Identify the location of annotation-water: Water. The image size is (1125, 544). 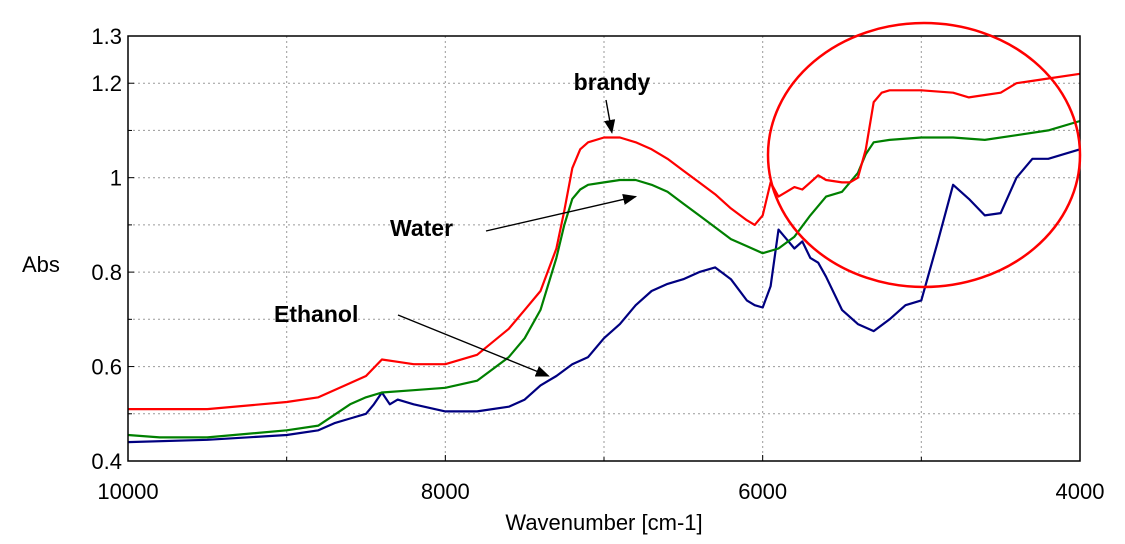
(421, 228).